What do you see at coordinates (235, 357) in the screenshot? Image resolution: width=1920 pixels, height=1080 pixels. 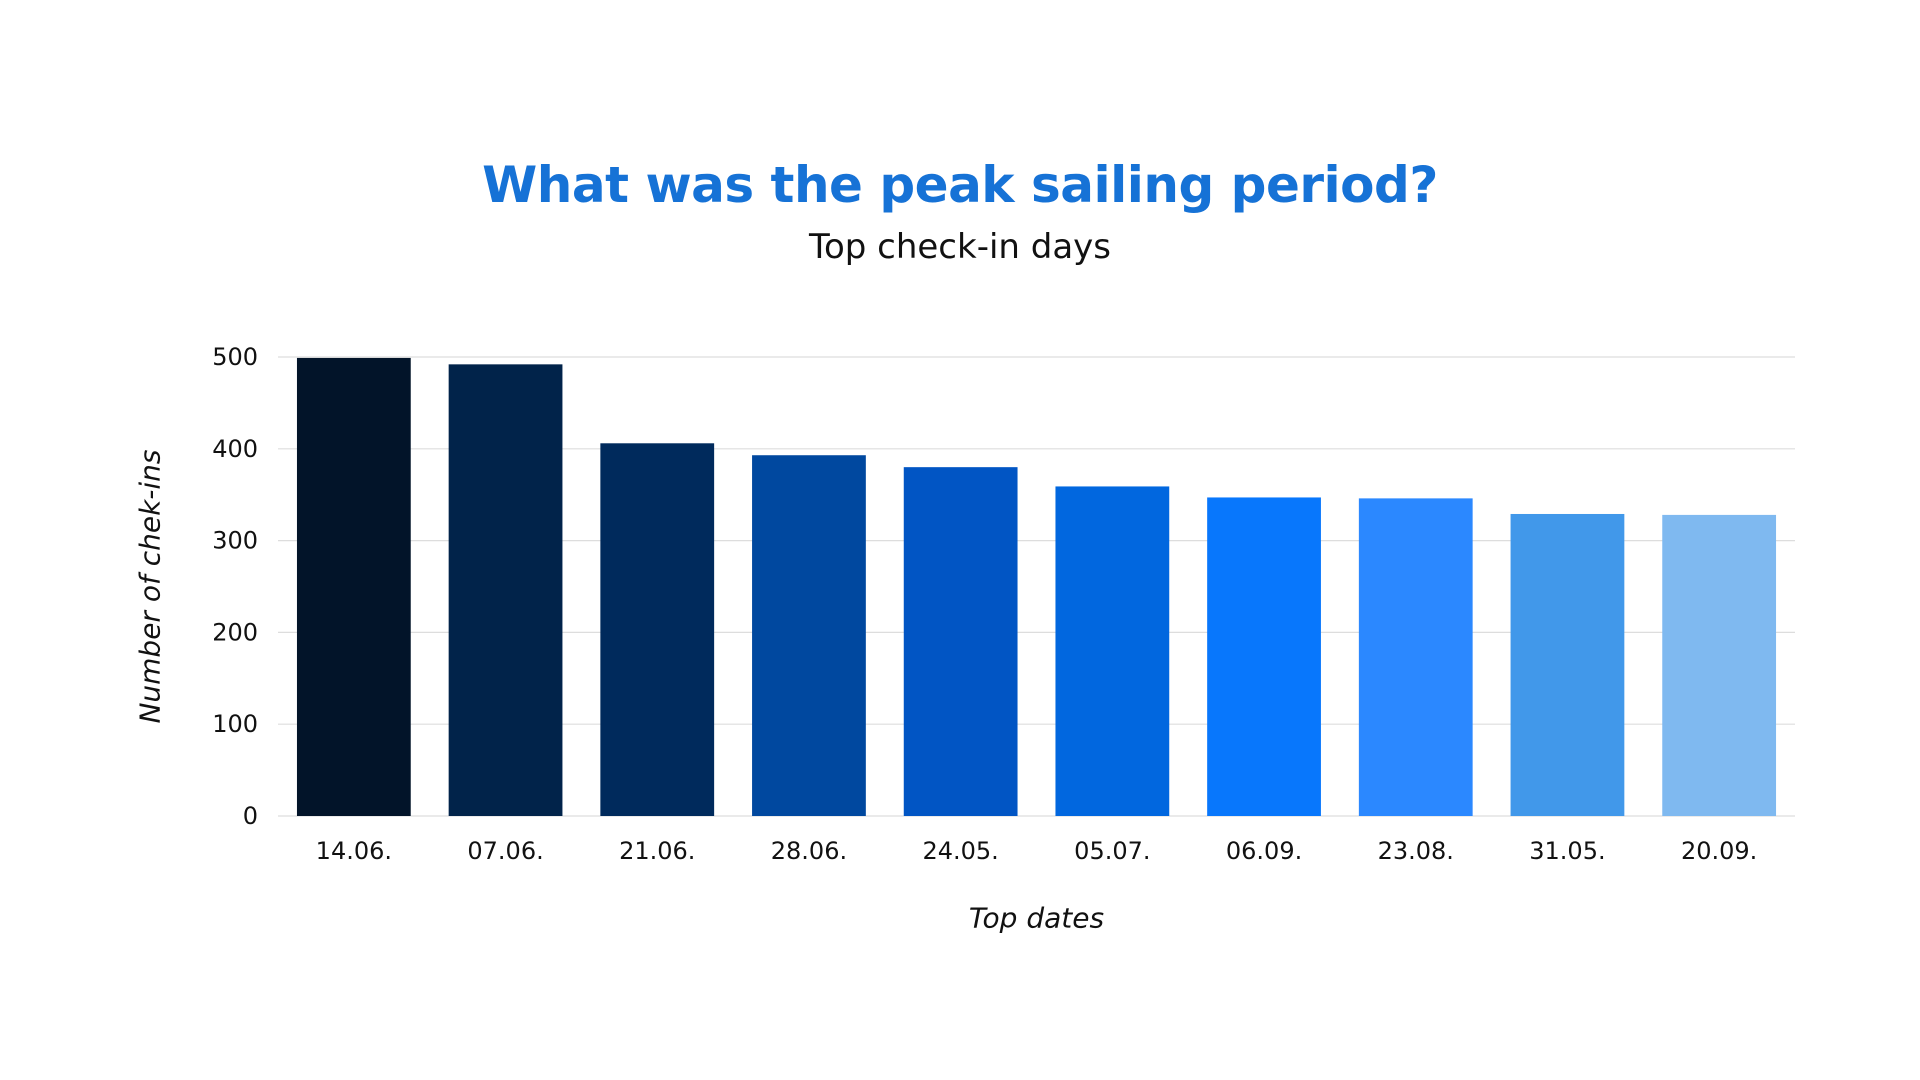 I see `y-tick-label: 500` at bounding box center [235, 357].